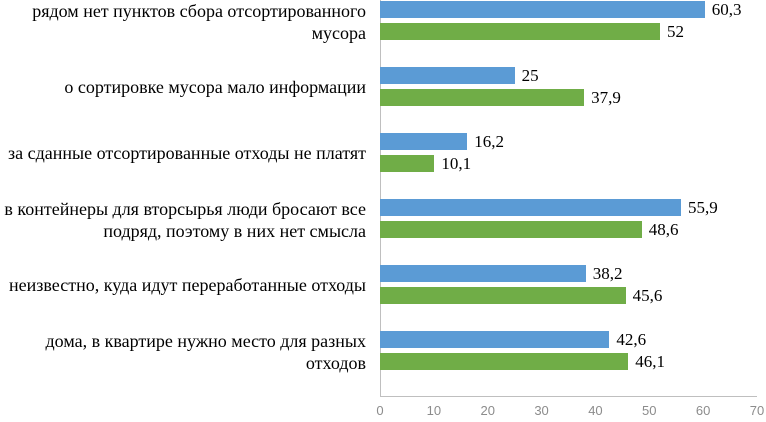 The height and width of the screenshot is (422, 766). Describe the element at coordinates (631, 339) in the screenshot. I see `value-label: 42,6` at that location.